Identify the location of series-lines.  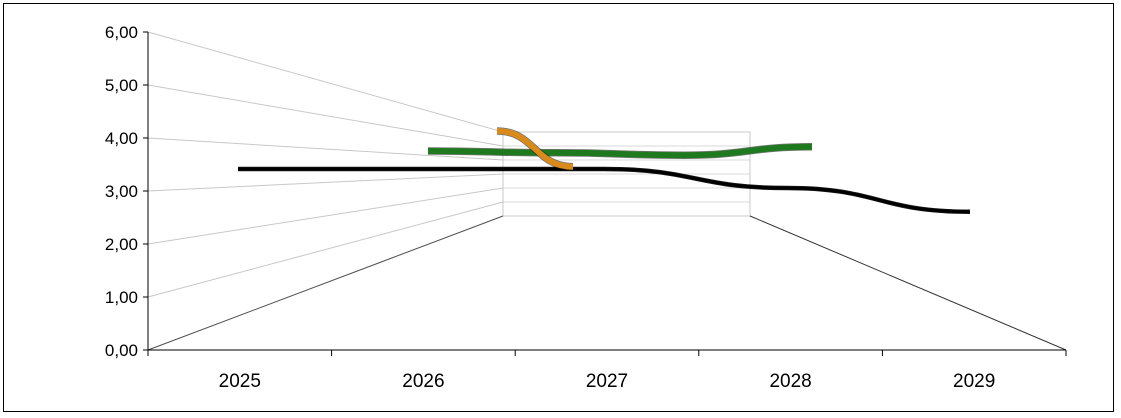
(604, 170).